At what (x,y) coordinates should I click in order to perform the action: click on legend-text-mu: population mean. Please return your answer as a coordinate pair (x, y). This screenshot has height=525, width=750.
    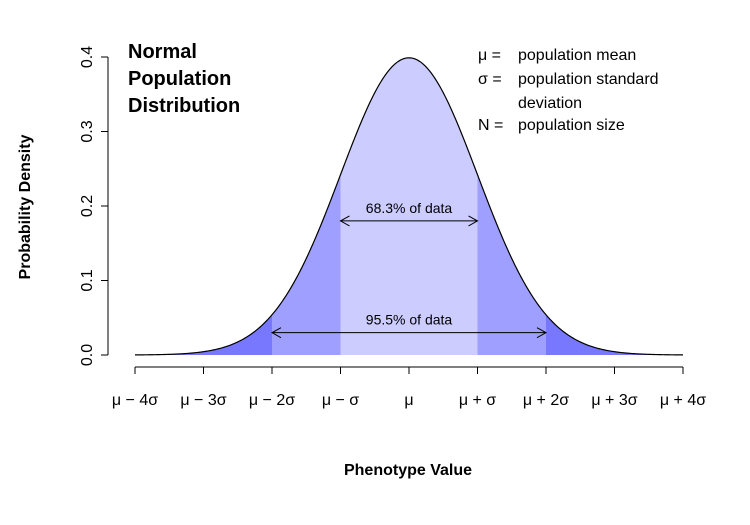
    Looking at the image, I should click on (577, 55).